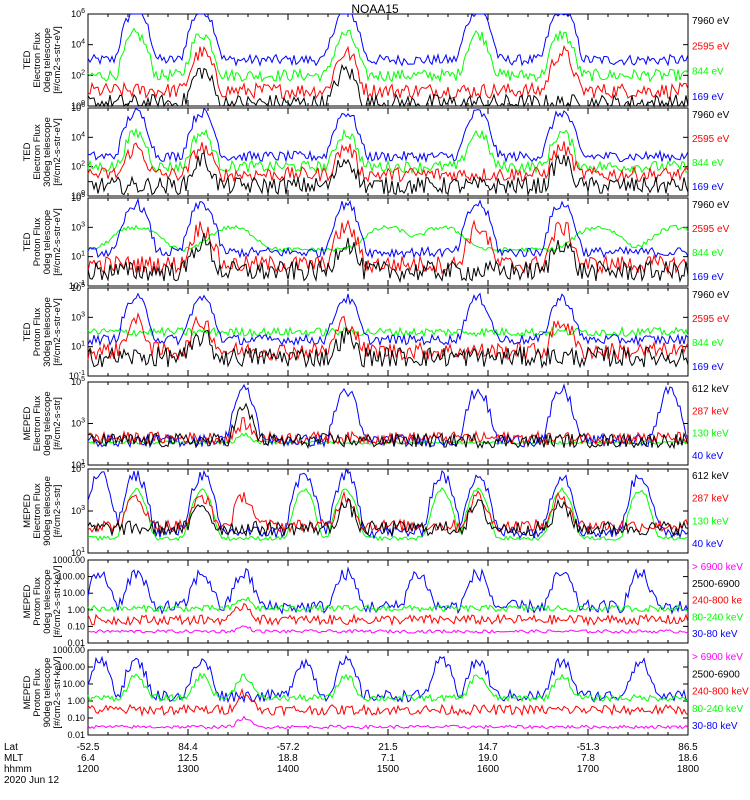  I want to click on x-tick-mlt: 12.5, so click(188, 758).